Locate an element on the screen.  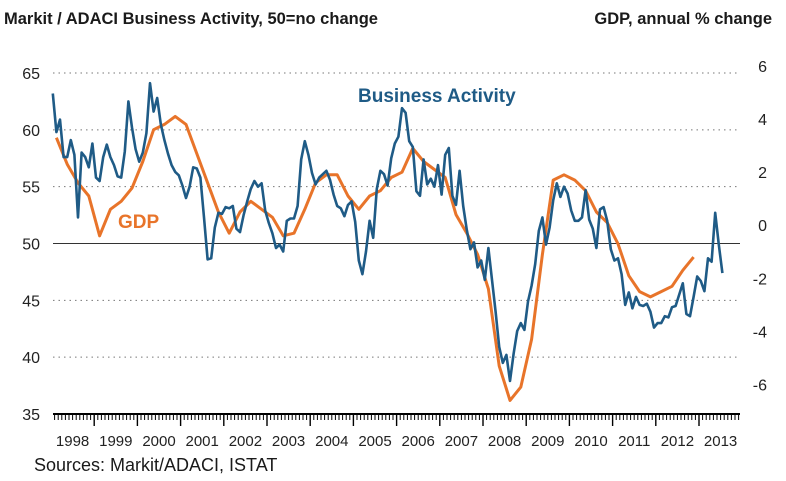
left-axis-tick-labels: 35 40 45 50 55 60 65 is located at coordinates (31, 245).